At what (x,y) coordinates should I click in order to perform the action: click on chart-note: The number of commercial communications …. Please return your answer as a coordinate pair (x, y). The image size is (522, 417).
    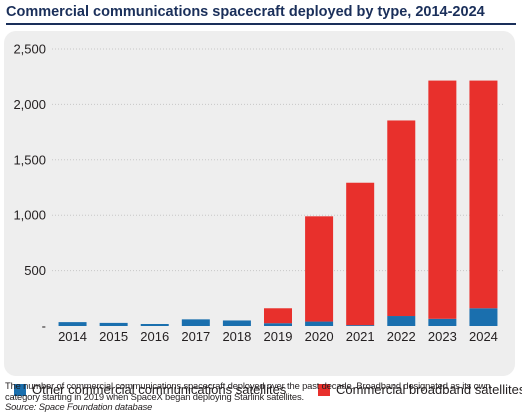
    Looking at the image, I should click on (262, 396).